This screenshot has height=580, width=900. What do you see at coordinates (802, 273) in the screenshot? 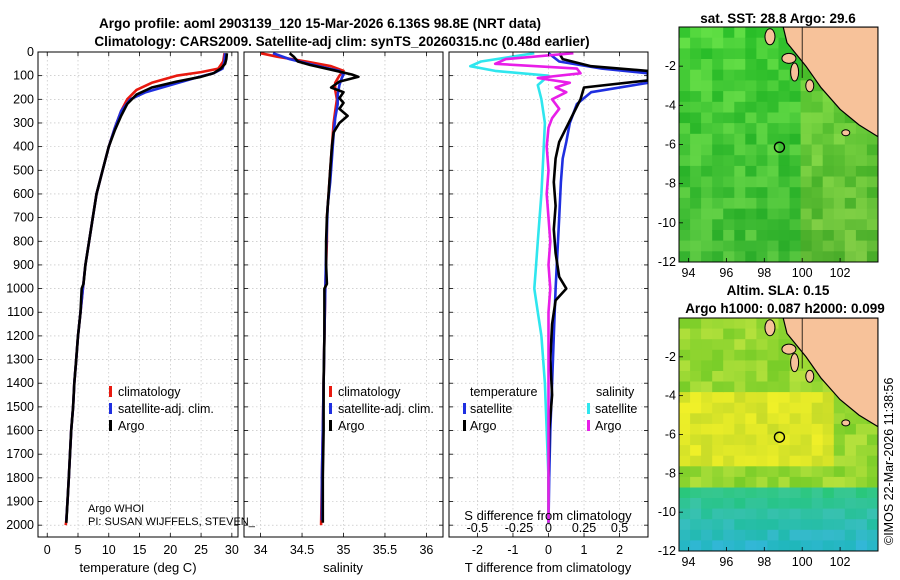
I see `x-tick-label: 100` at bounding box center [802, 273].